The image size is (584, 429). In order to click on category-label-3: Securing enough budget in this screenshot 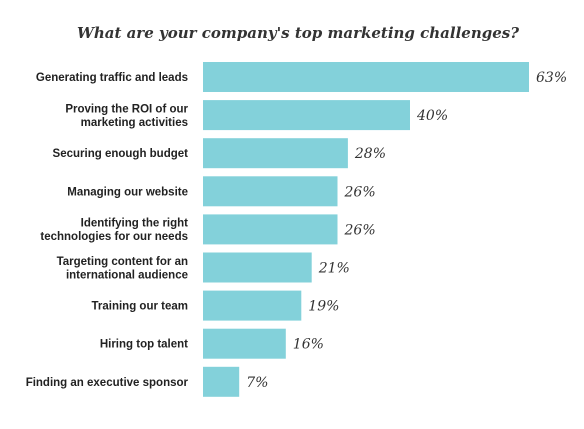, I will do `click(121, 154)`.